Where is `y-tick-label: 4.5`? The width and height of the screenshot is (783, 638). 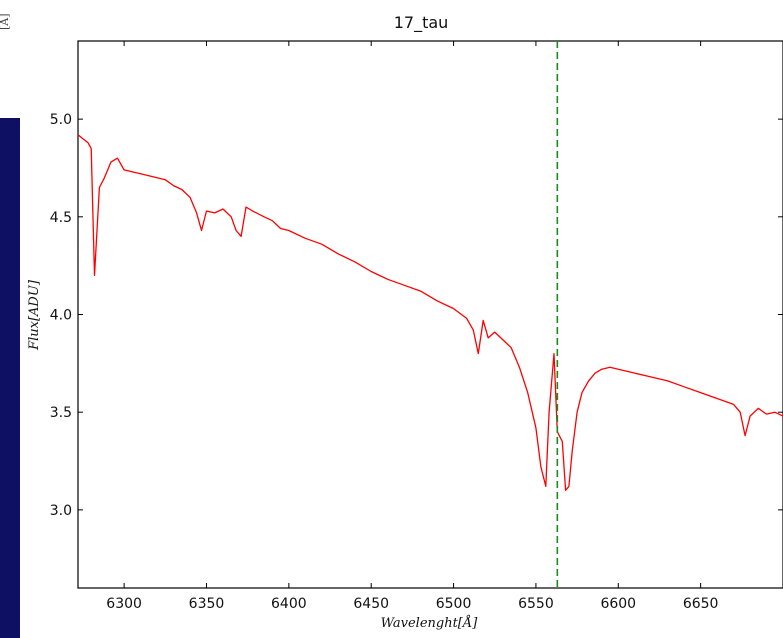 y-tick-label: 4.5 is located at coordinates (61, 218).